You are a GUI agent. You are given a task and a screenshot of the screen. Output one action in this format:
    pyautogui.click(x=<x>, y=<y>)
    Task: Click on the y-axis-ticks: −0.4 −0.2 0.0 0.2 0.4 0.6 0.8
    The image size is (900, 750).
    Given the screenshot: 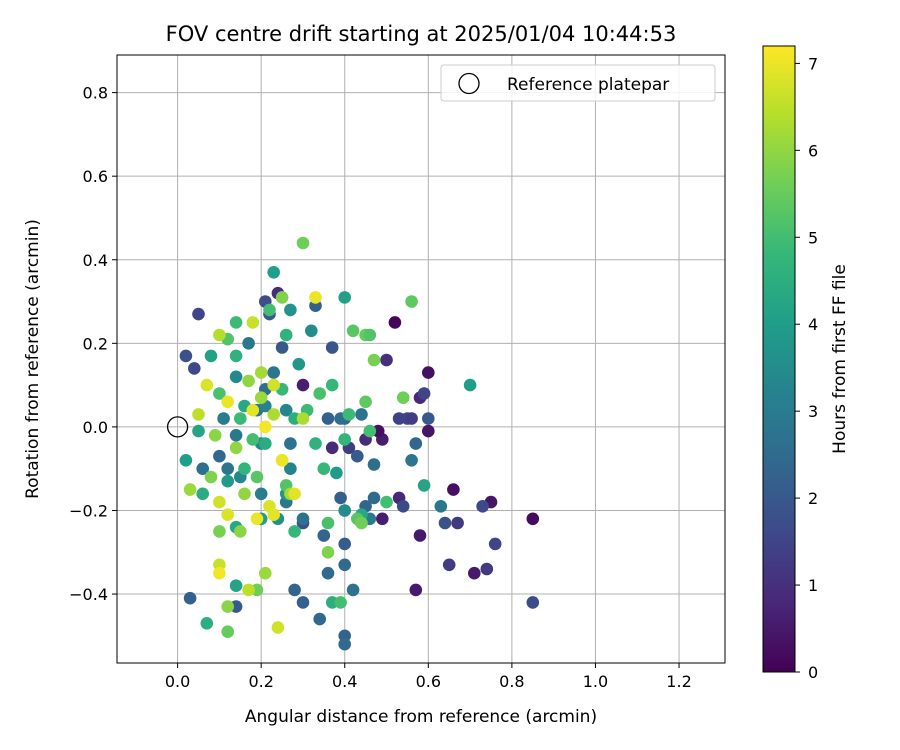 What is the action you would take?
    pyautogui.click(x=93, y=344)
    